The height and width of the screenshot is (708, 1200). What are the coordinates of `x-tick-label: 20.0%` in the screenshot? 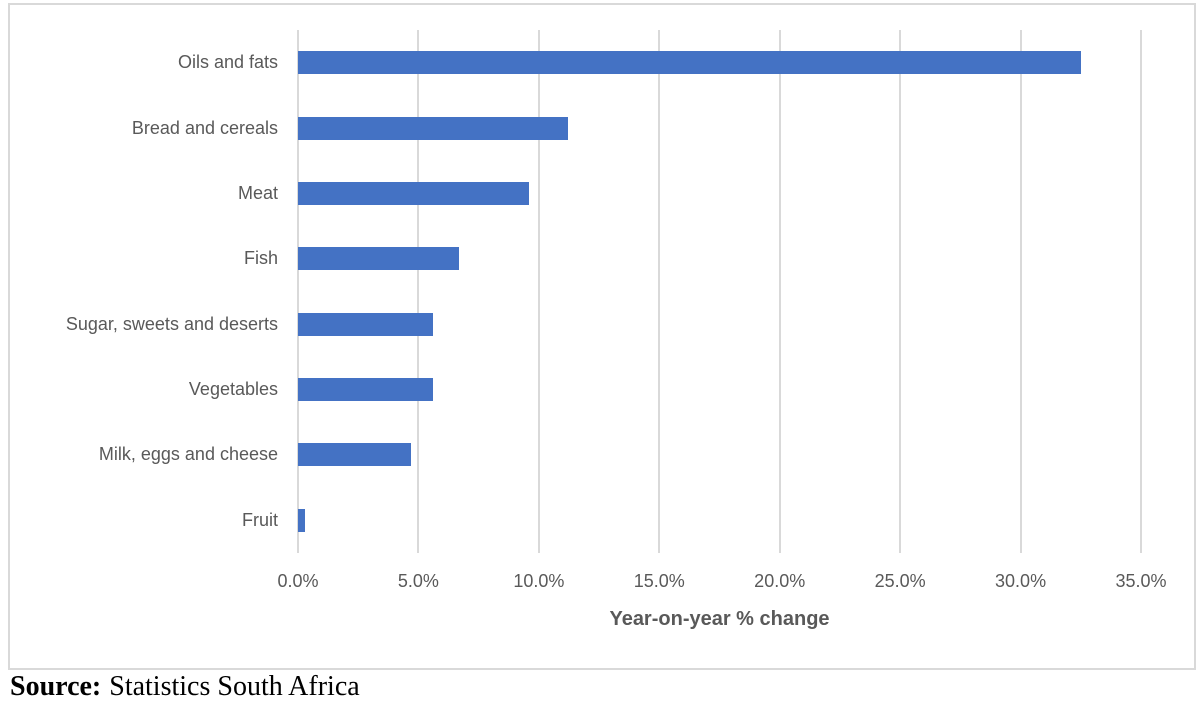 It's located at (780, 581).